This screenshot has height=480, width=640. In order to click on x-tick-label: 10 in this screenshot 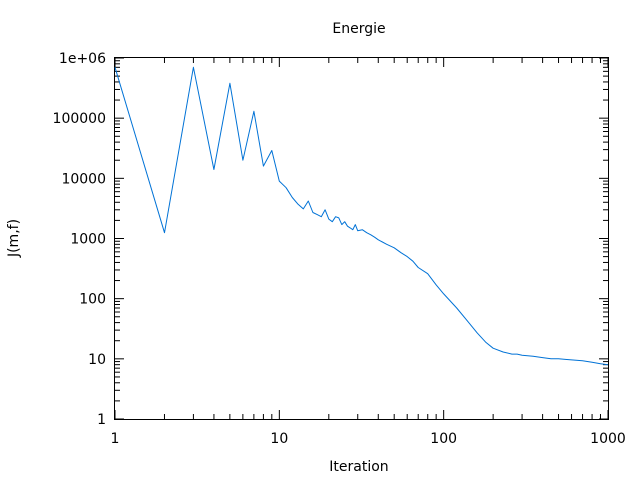, I will do `click(279, 439)`.